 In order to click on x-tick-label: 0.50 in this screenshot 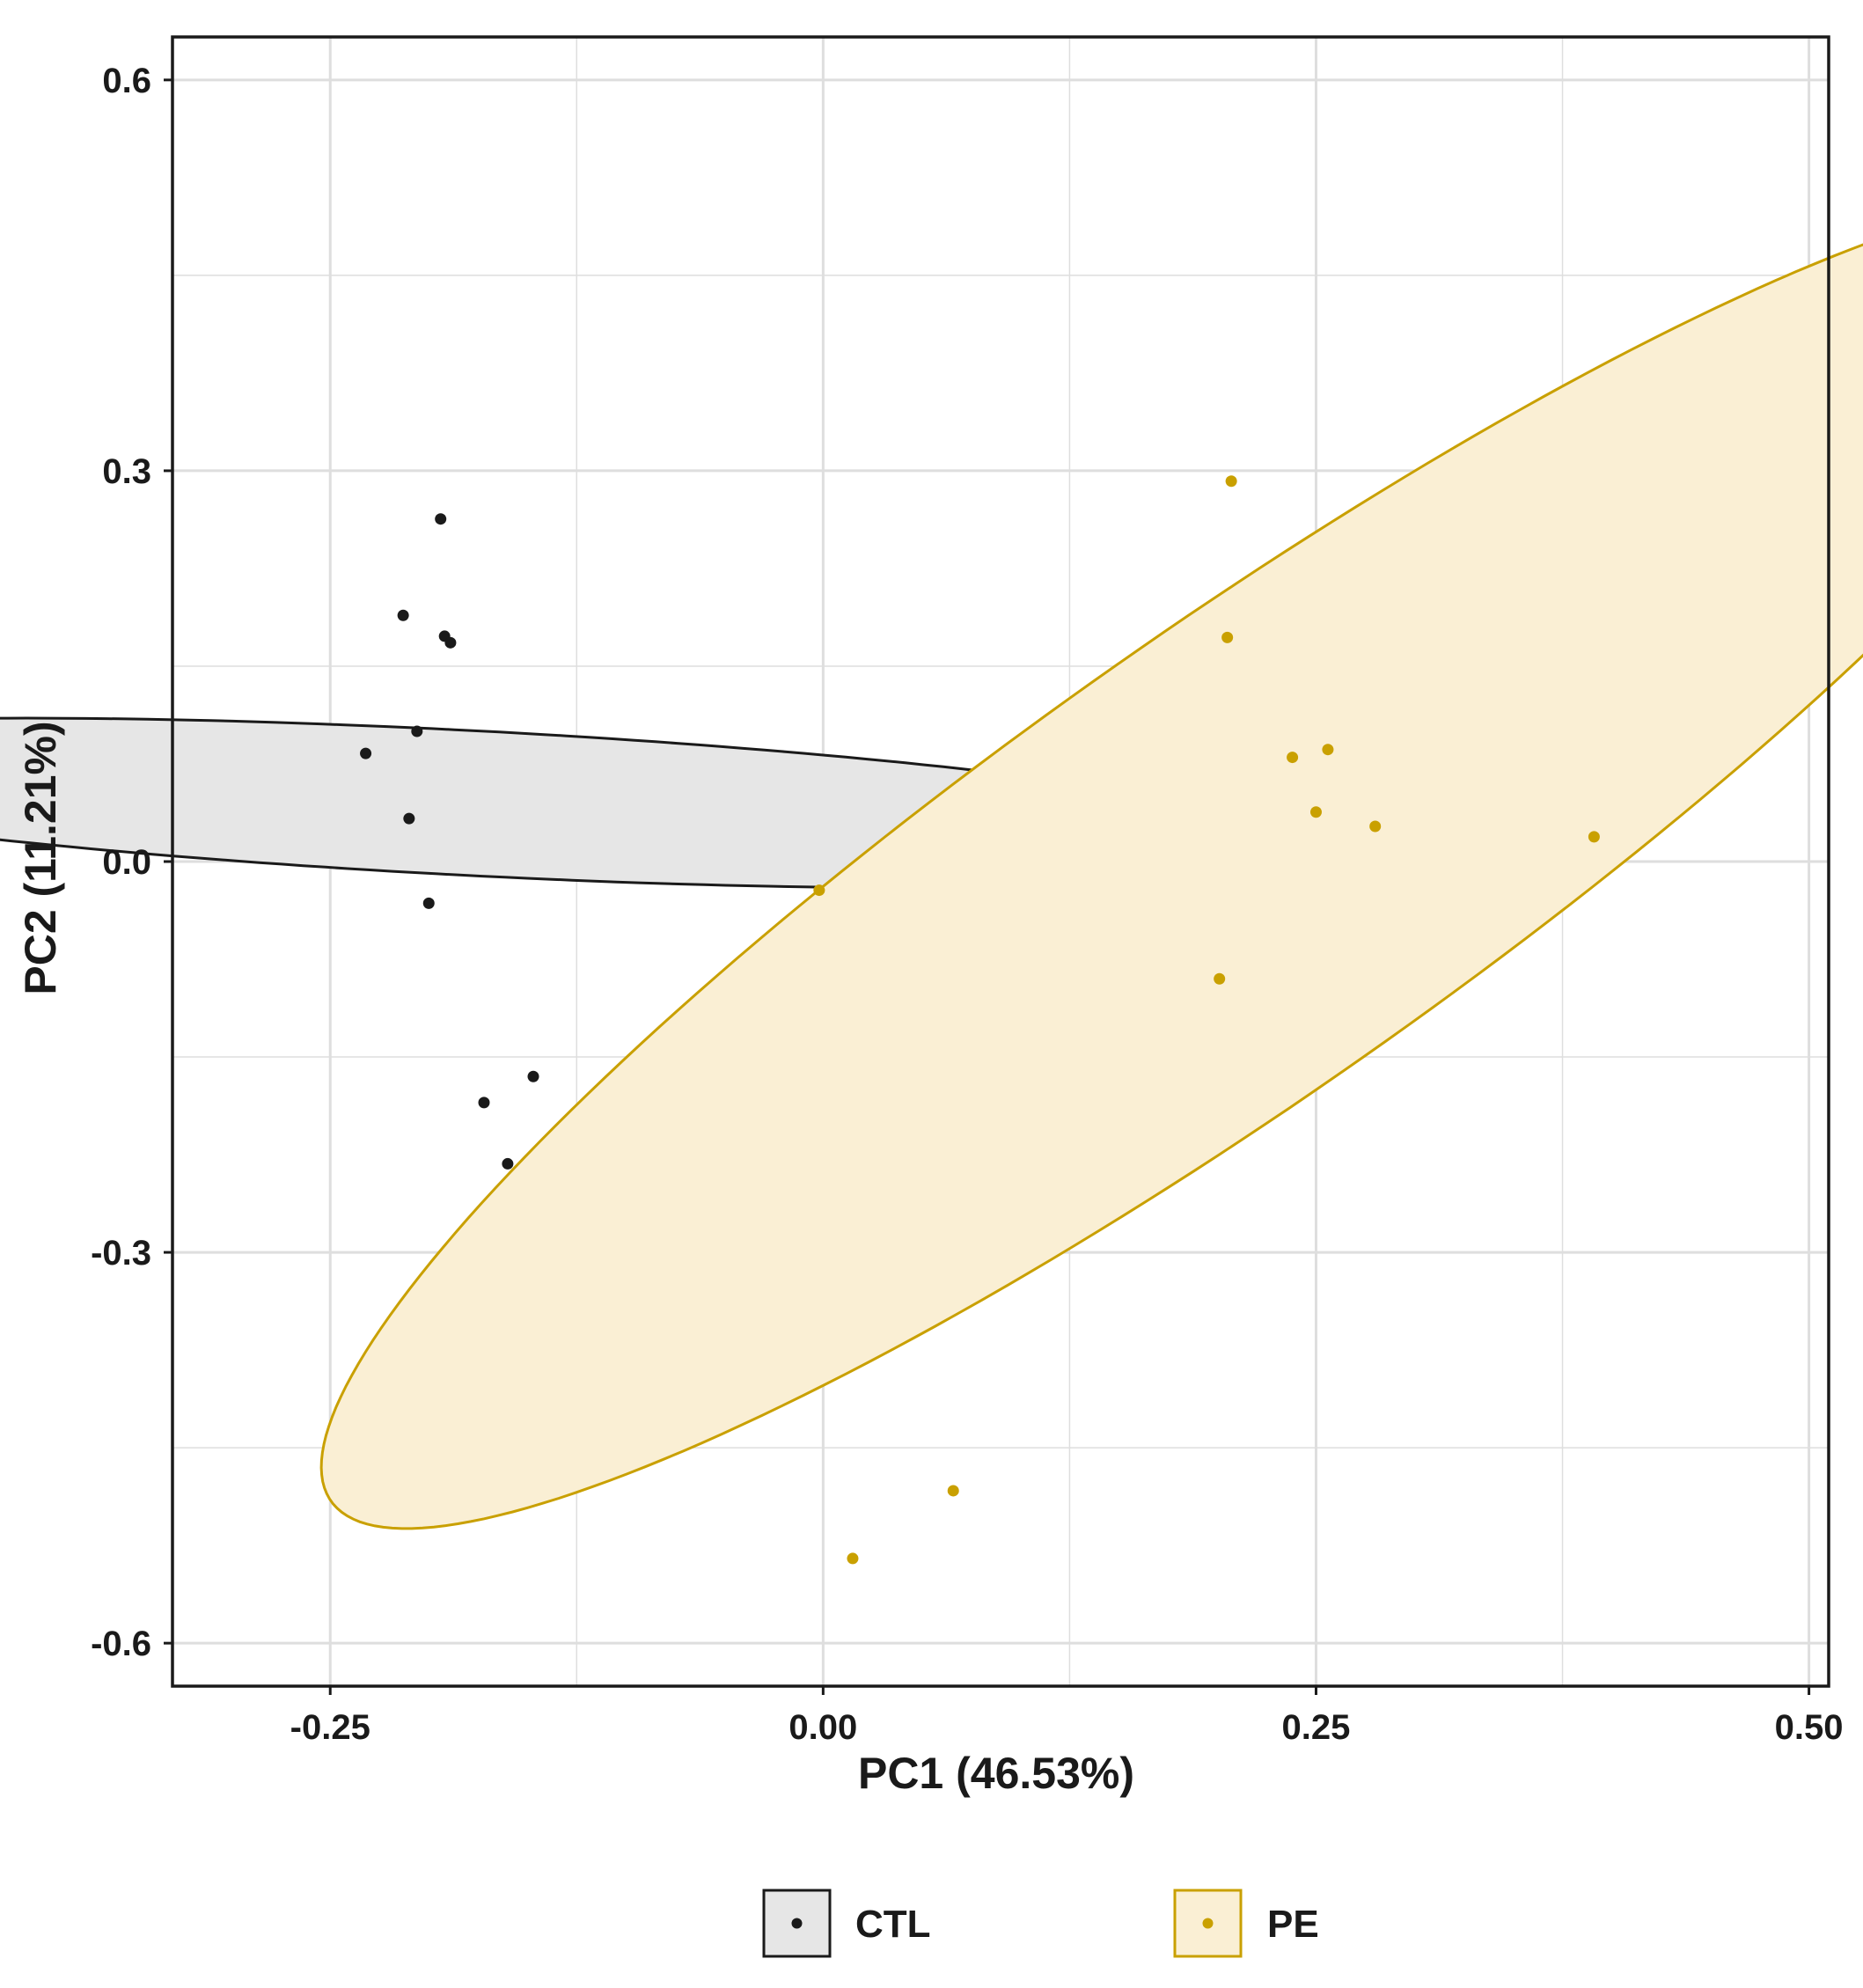, I will do `click(1809, 1727)`.